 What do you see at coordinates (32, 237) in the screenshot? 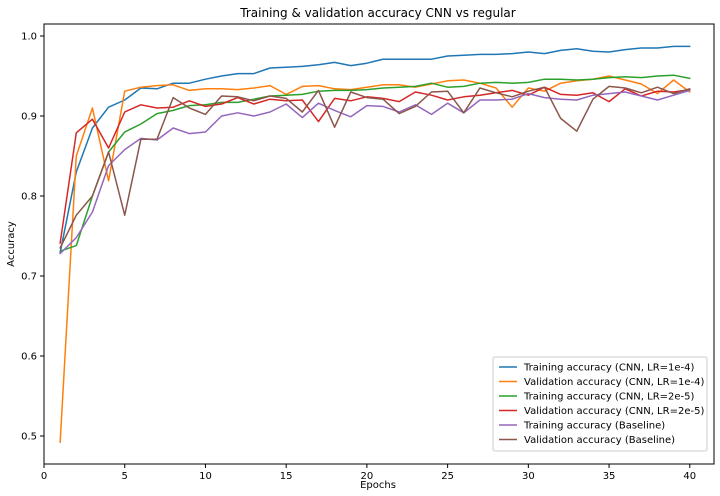
I see `y-axis-ticks: 0.5 0.6 0.7 0.8 0.9 1.0` at bounding box center [32, 237].